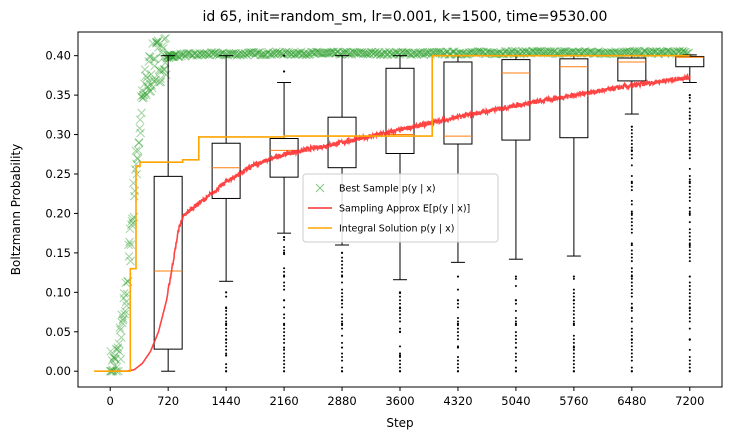 This screenshot has width=740, height=440. I want to click on legend-label: Sampling Approx E[p(y | x)], so click(404, 209).